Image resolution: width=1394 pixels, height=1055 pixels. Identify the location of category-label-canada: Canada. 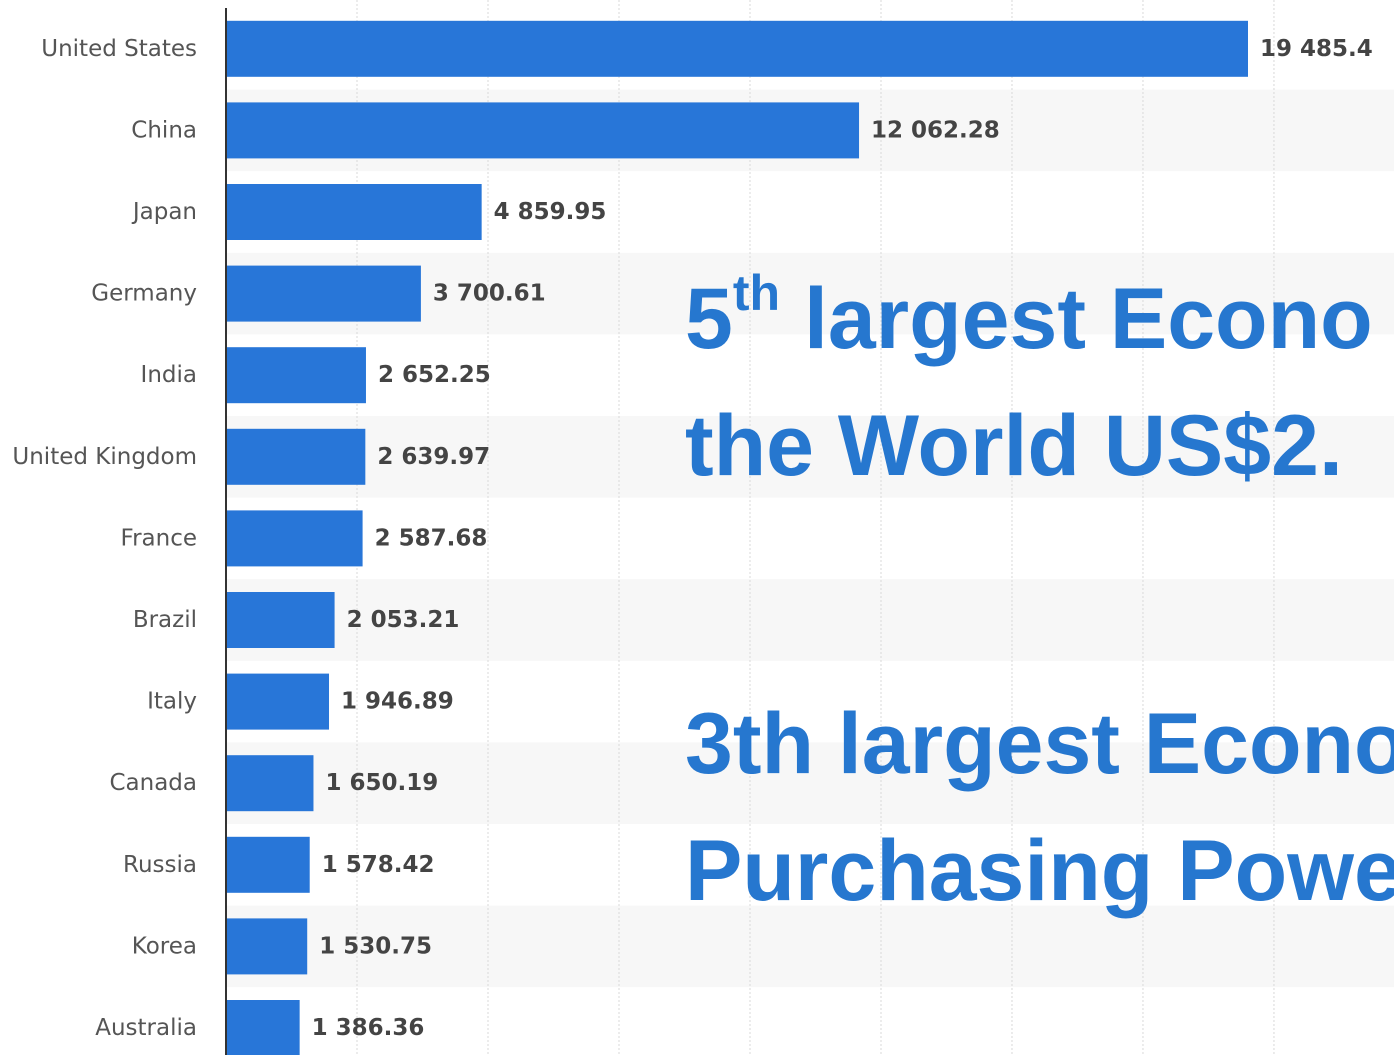
(153, 783).